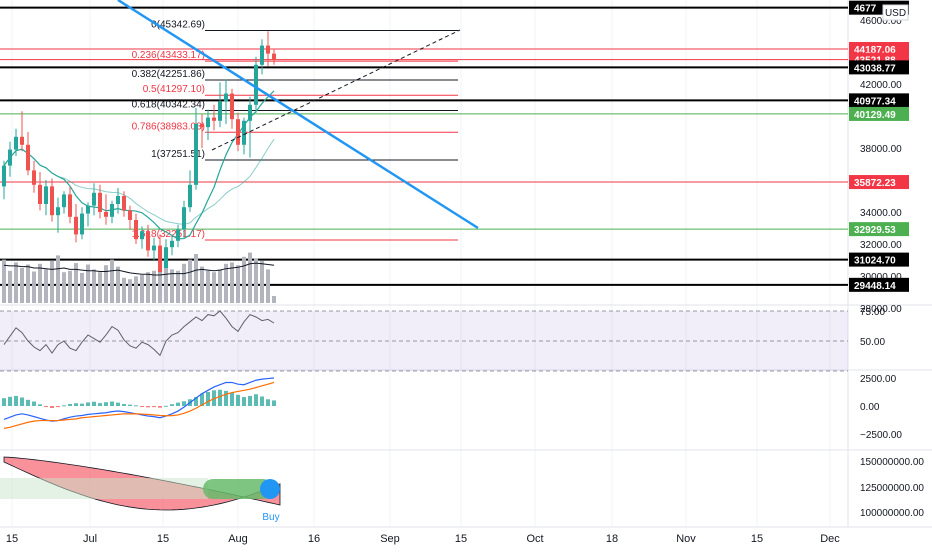  What do you see at coordinates (336, 90) in the screenshot?
I see `ascending-trendline` at bounding box center [336, 90].